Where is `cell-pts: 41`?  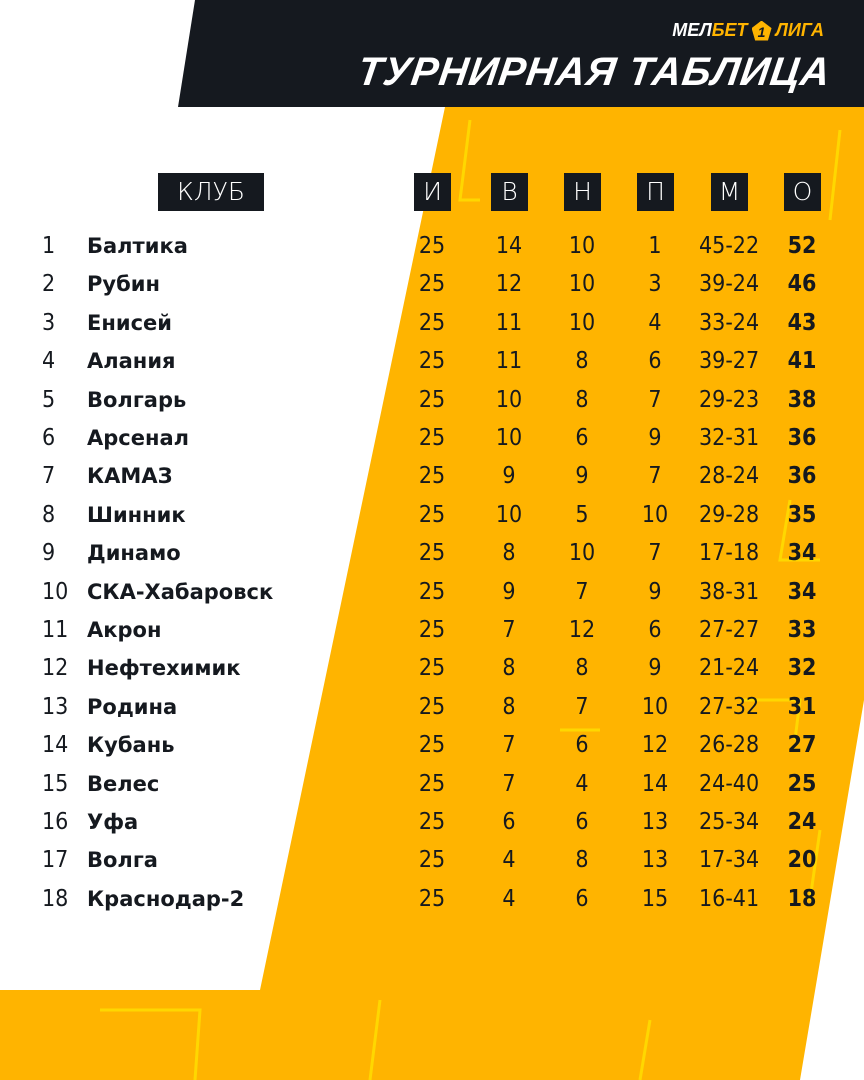 cell-pts: 41 is located at coordinates (802, 361).